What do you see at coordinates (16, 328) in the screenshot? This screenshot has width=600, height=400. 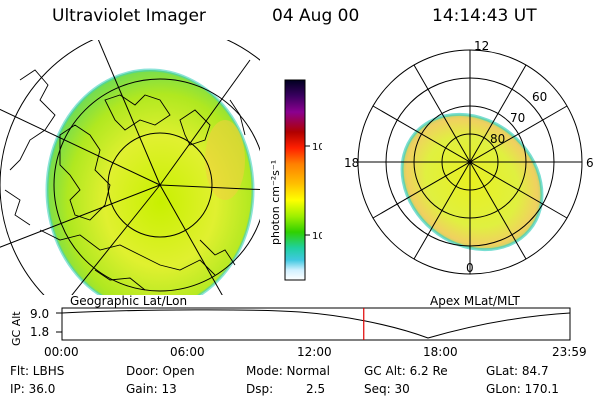 I see `orbit-ylabel: GC Alt` at bounding box center [16, 328].